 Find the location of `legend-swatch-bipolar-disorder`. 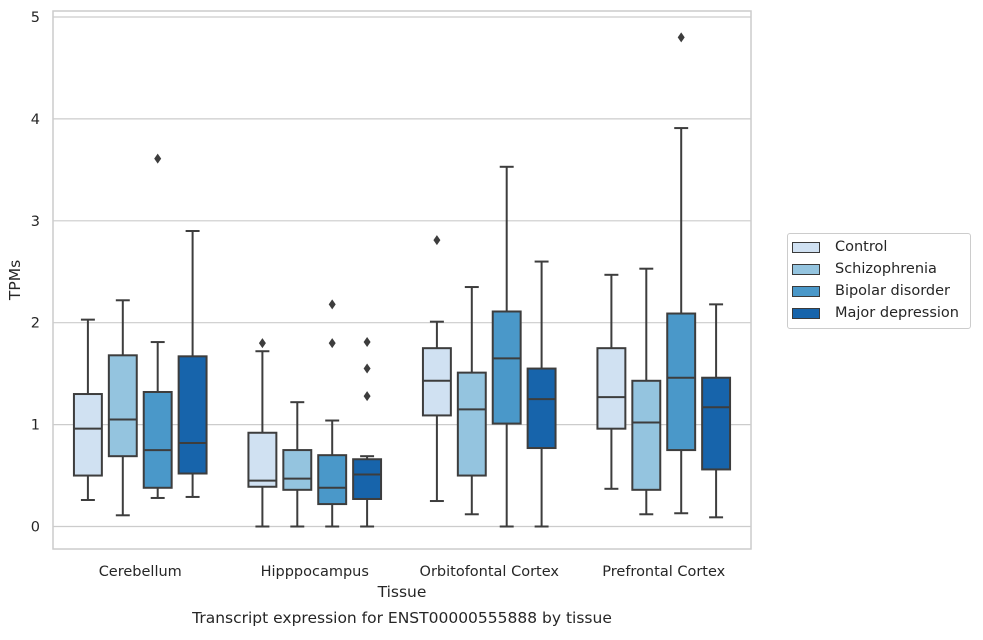

legend-swatch-bipolar-disorder is located at coordinates (806, 291).